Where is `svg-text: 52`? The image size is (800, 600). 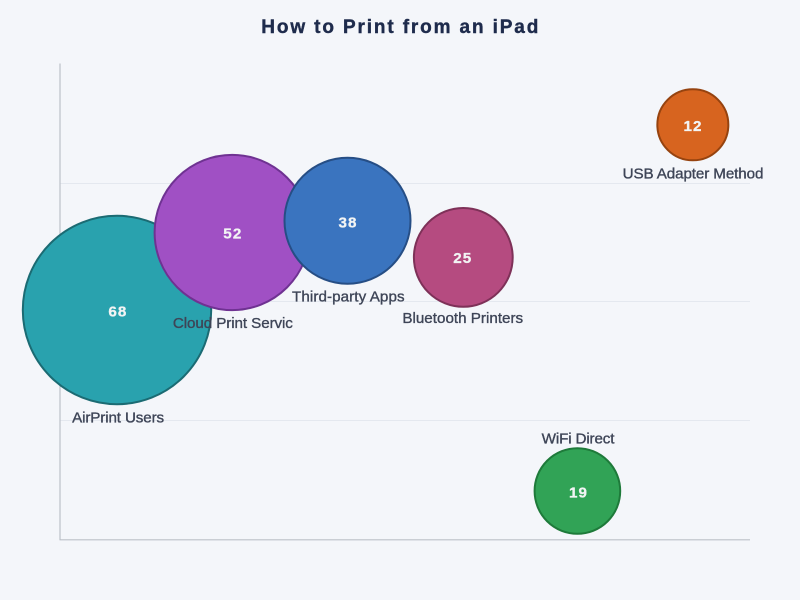 svg-text: 52 is located at coordinates (232, 234).